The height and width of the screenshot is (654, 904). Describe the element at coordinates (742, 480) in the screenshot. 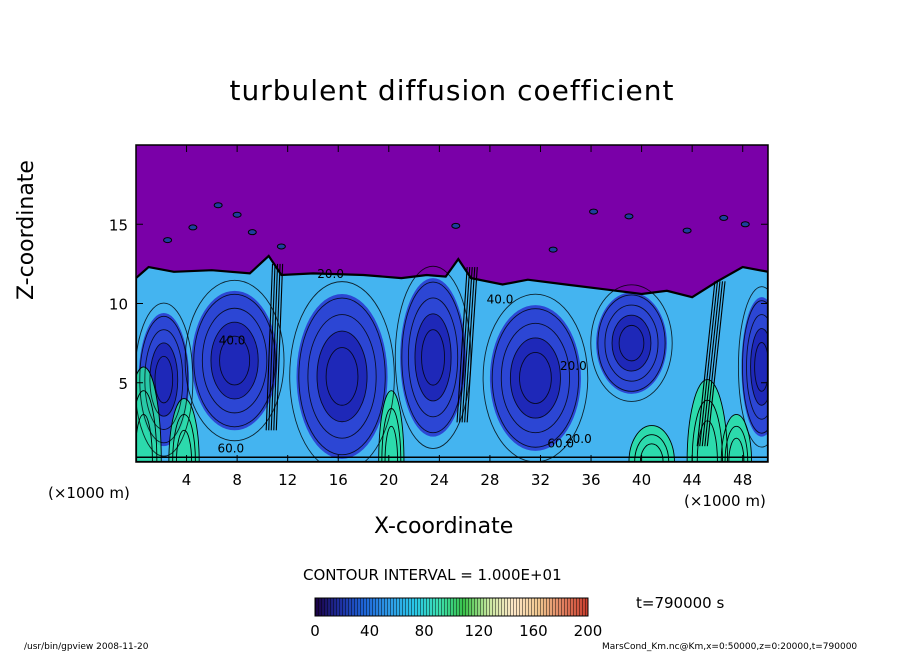

I see `x-tick-label: 48` at that location.